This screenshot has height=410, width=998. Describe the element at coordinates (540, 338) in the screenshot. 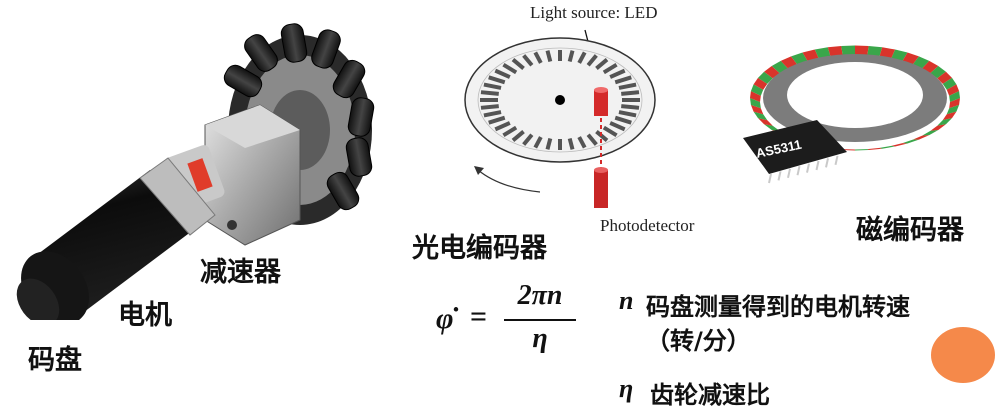

I see `formula-denominator: η` at that location.